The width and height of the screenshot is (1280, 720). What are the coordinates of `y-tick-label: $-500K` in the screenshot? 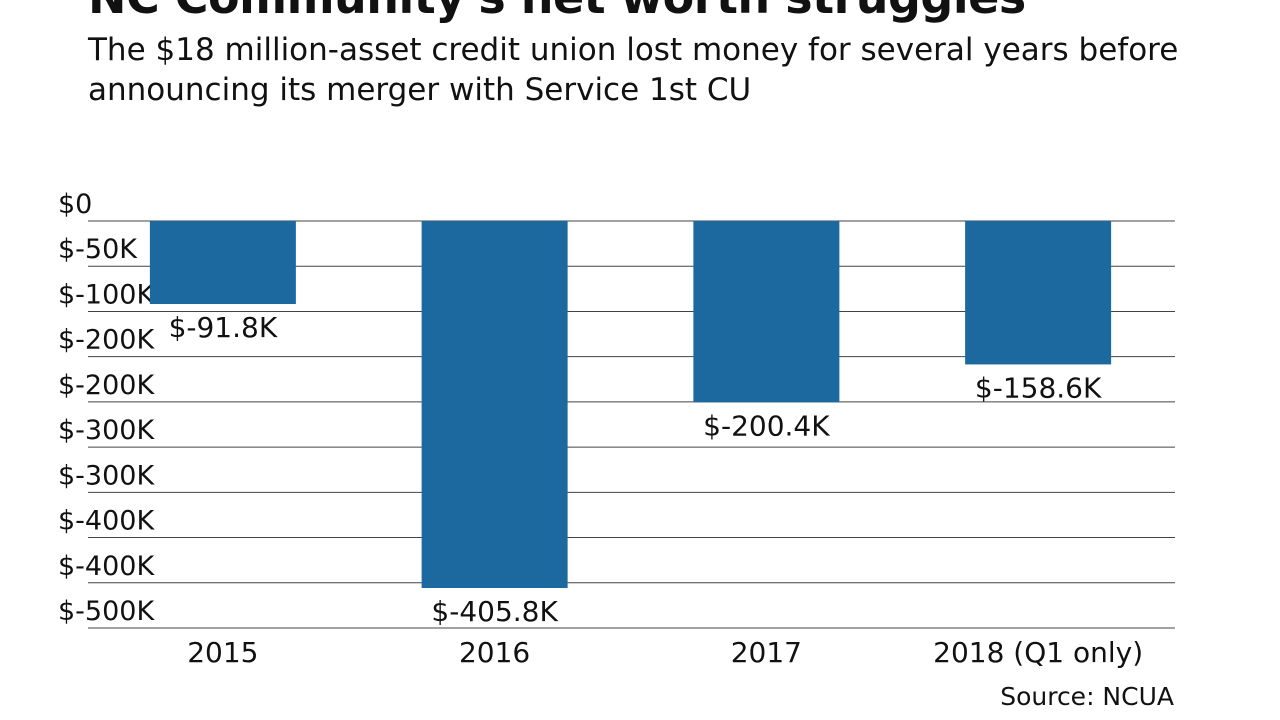 It's located at (106, 611).